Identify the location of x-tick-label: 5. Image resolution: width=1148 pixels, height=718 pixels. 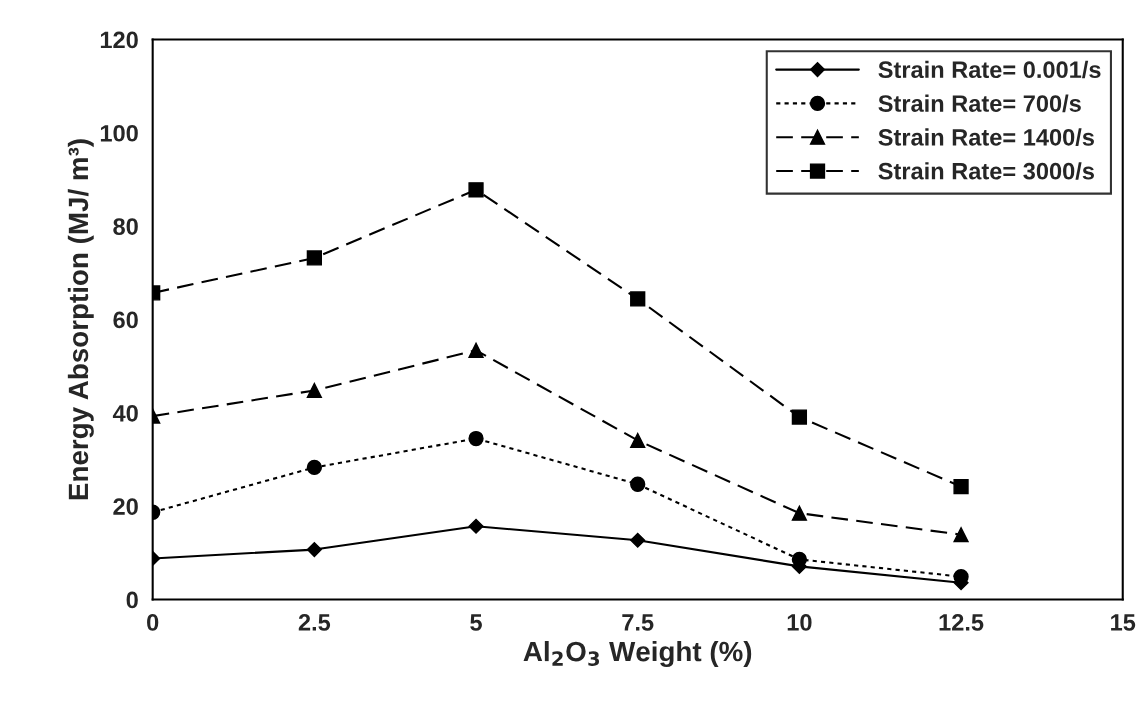
(476, 622).